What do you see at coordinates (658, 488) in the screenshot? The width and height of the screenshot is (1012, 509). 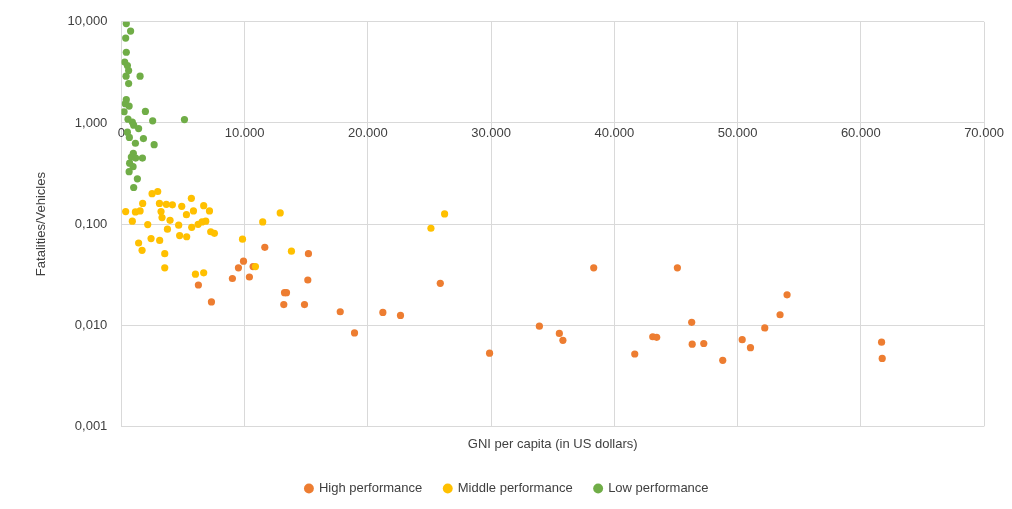 I see `legend-label: Low performance` at bounding box center [658, 488].